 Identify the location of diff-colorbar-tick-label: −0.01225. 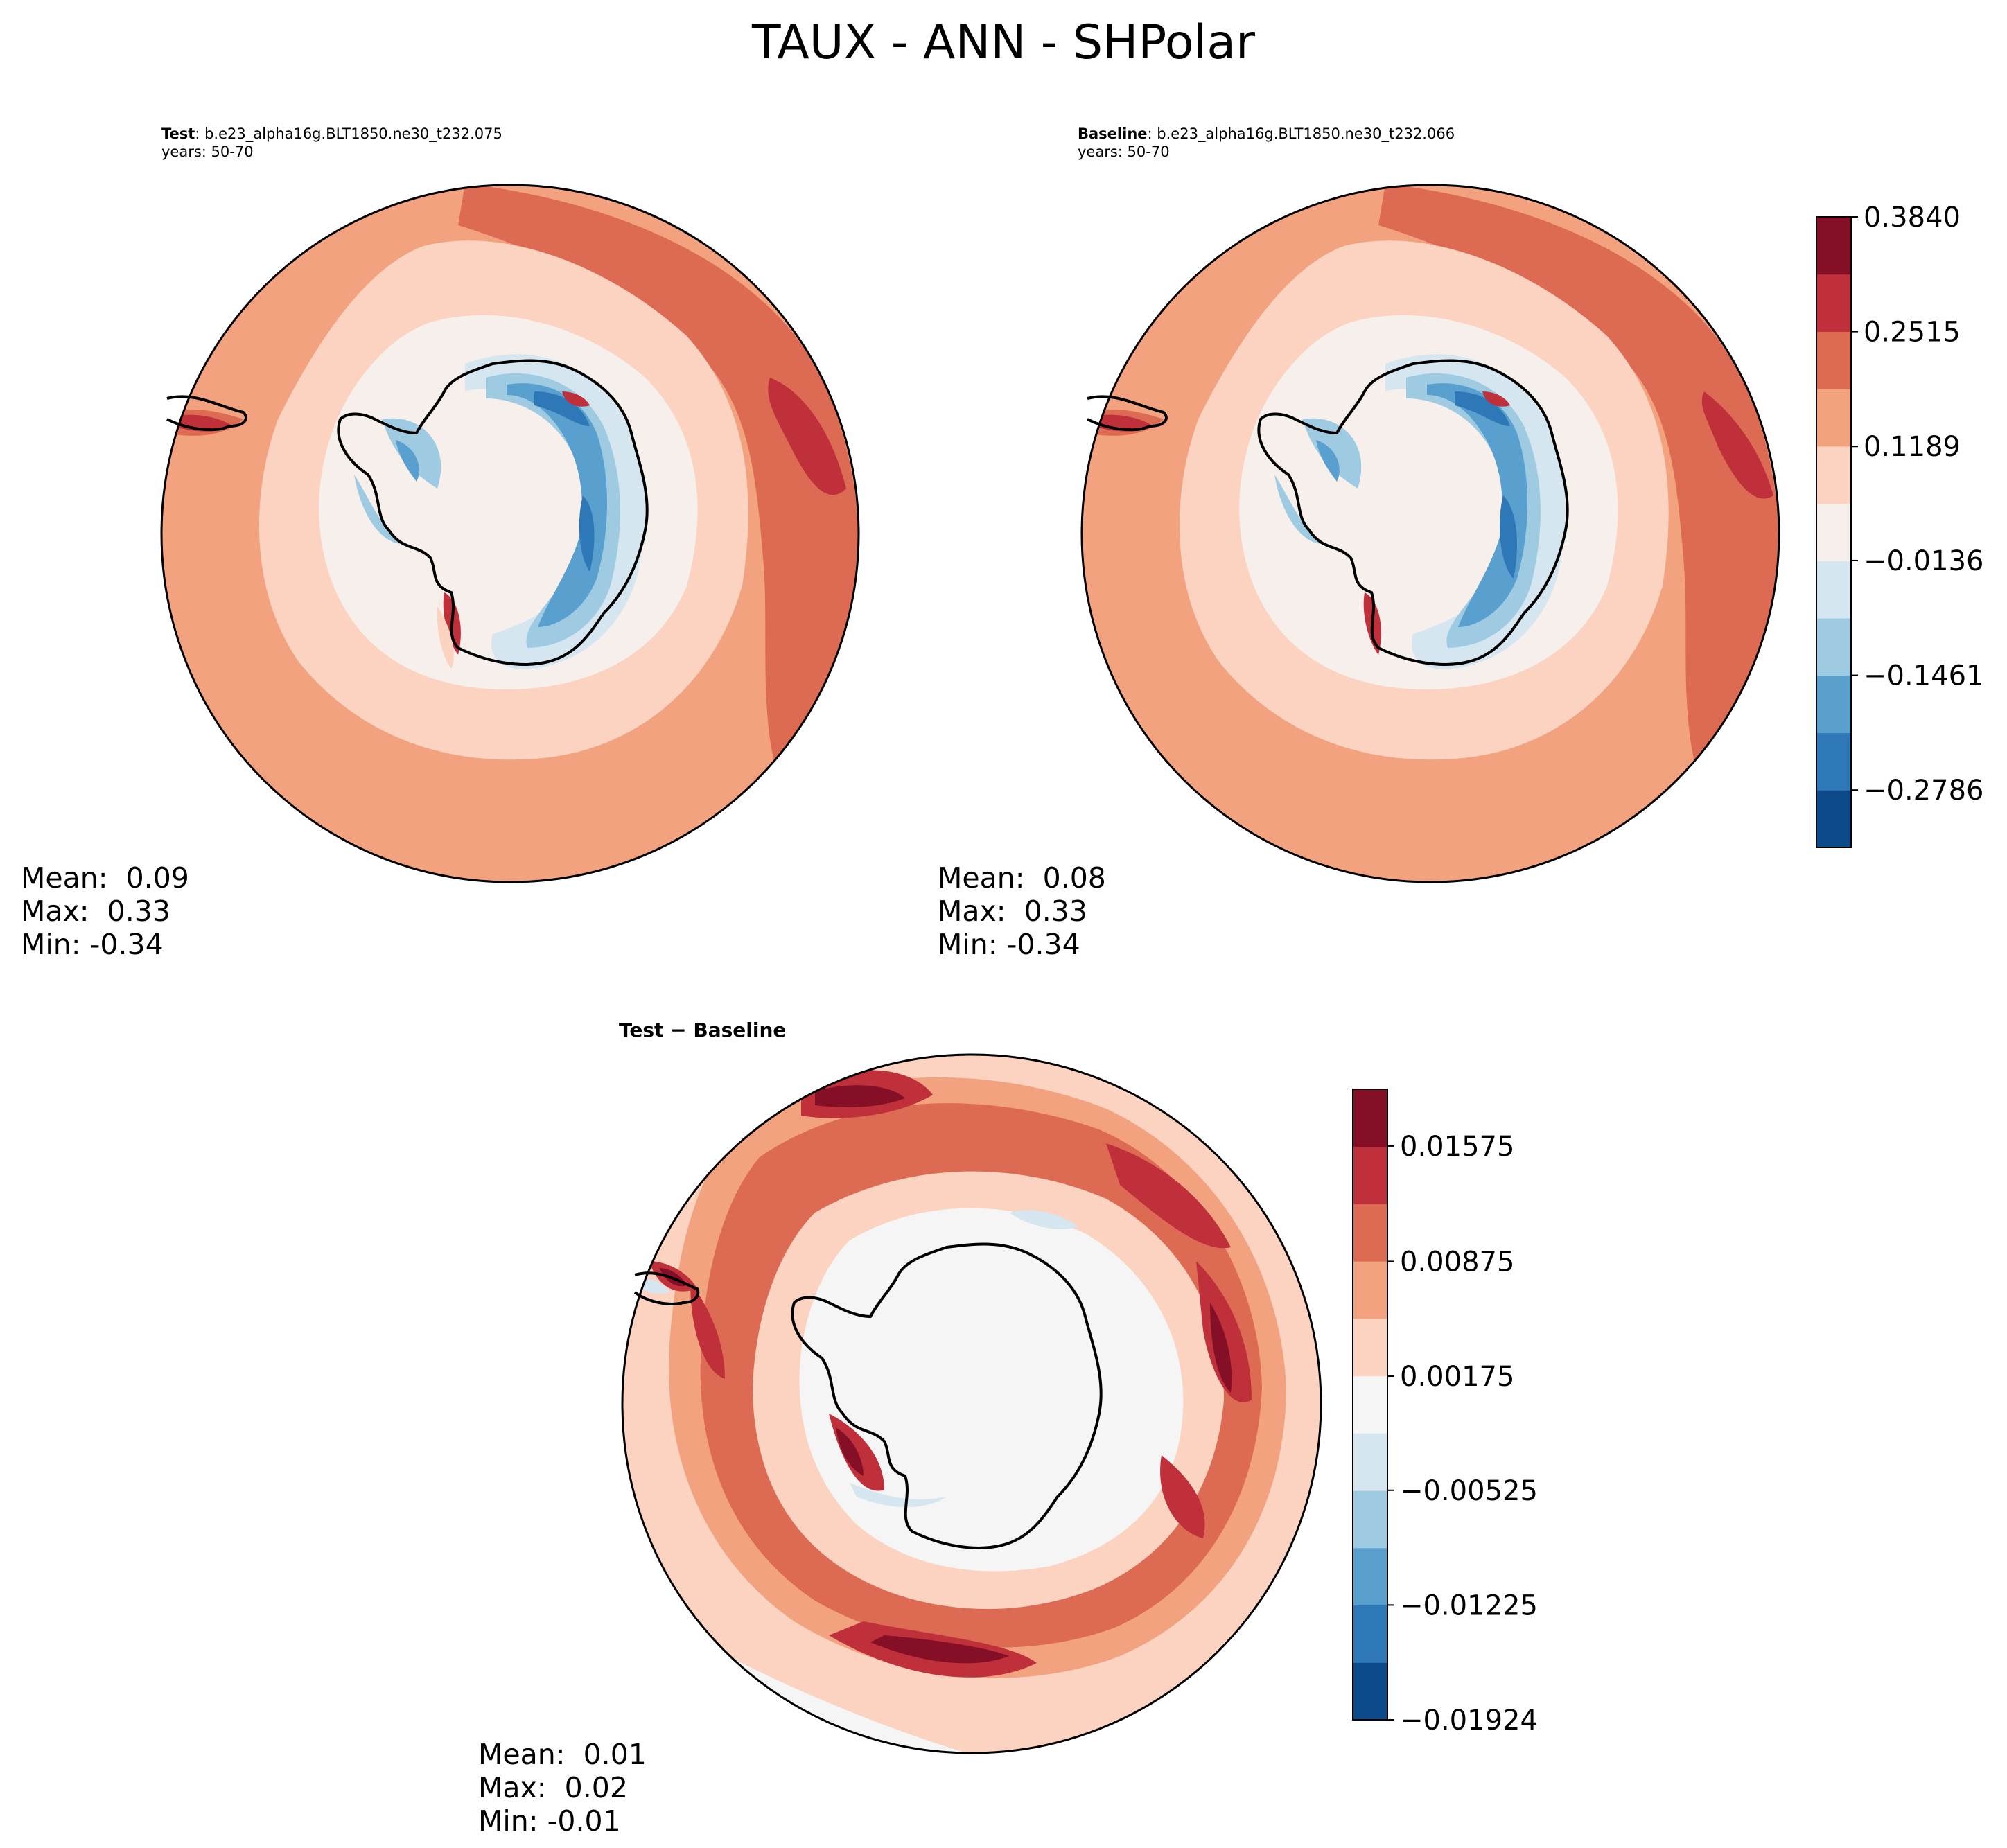
(1469, 1605).